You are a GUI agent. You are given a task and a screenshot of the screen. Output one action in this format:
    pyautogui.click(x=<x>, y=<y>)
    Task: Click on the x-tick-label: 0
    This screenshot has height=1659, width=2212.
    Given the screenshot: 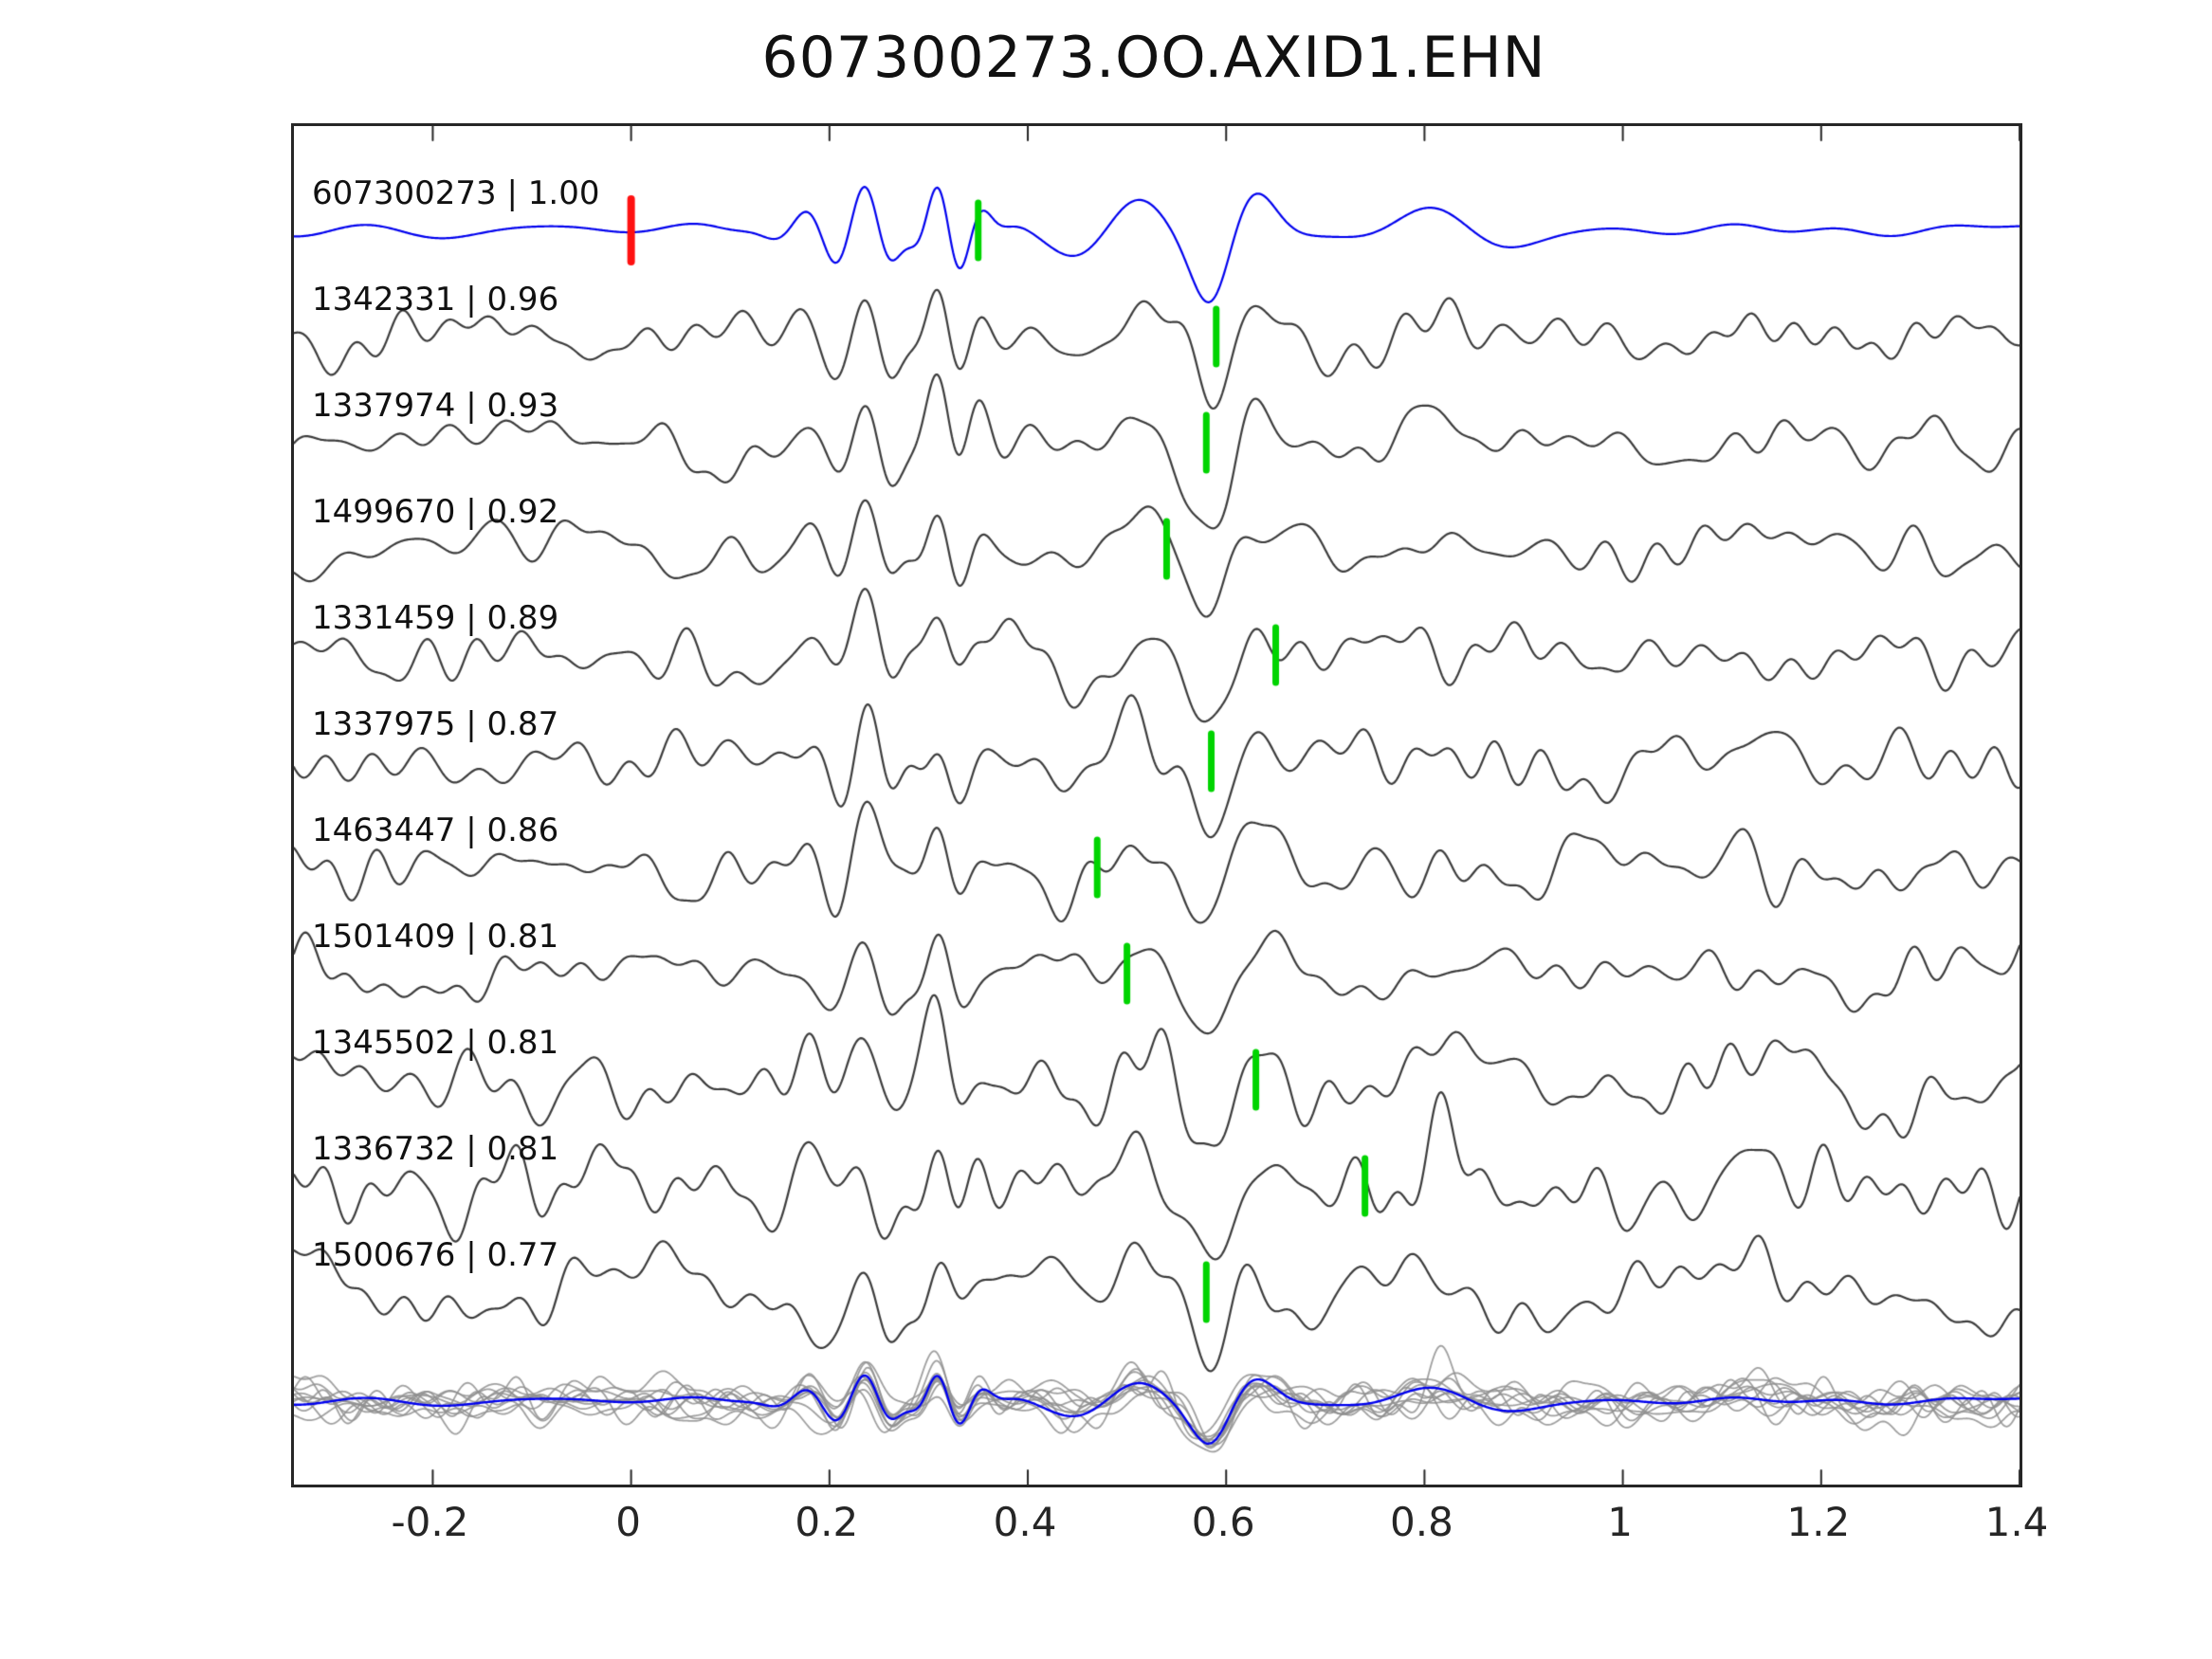 What is the action you would take?
    pyautogui.click(x=628, y=1522)
    